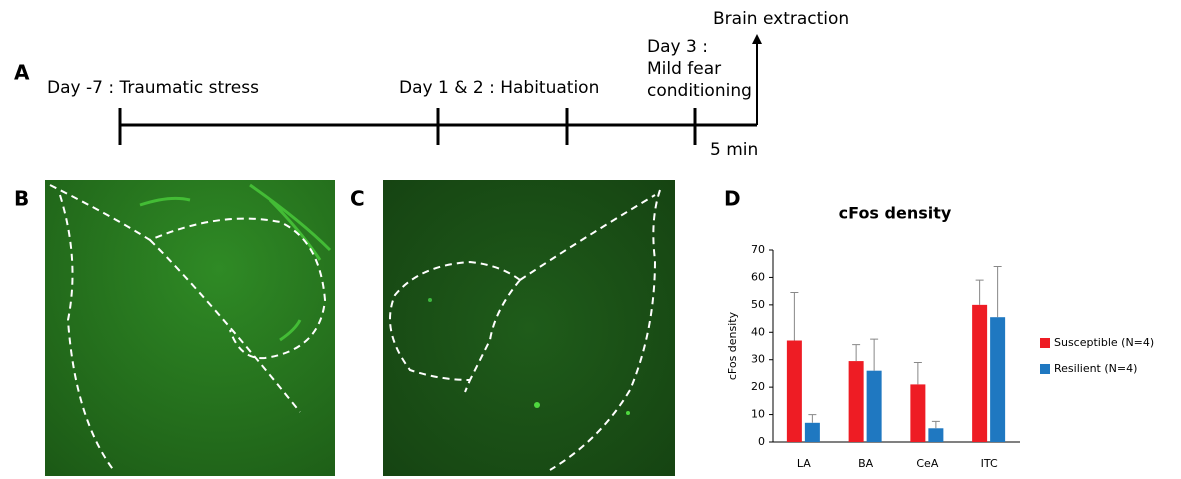 The image size is (1181, 479). What do you see at coordinates (1095, 368) in the screenshot?
I see `legend-label: Resilient (N=4)` at bounding box center [1095, 368].